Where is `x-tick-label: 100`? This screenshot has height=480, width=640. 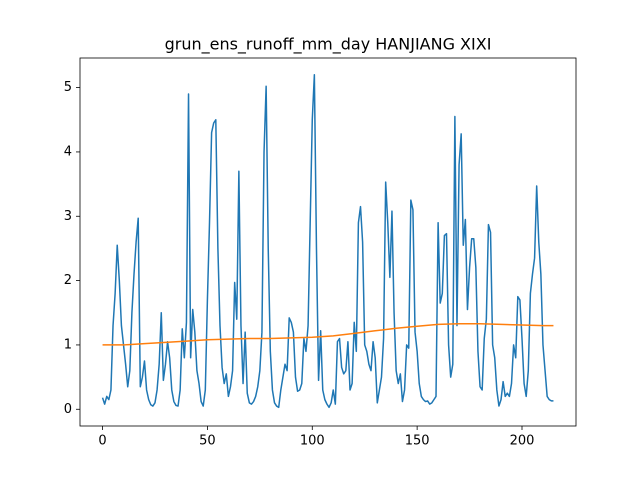 x-tick-label: 100 is located at coordinates (312, 441).